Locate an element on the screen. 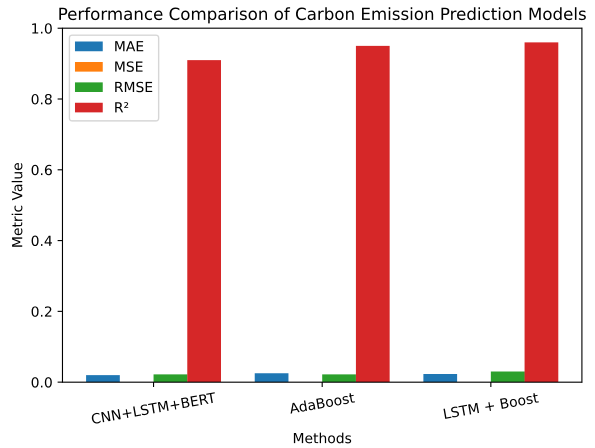 This screenshot has height=448, width=595. y-tick-label: 0.6 is located at coordinates (42, 170).